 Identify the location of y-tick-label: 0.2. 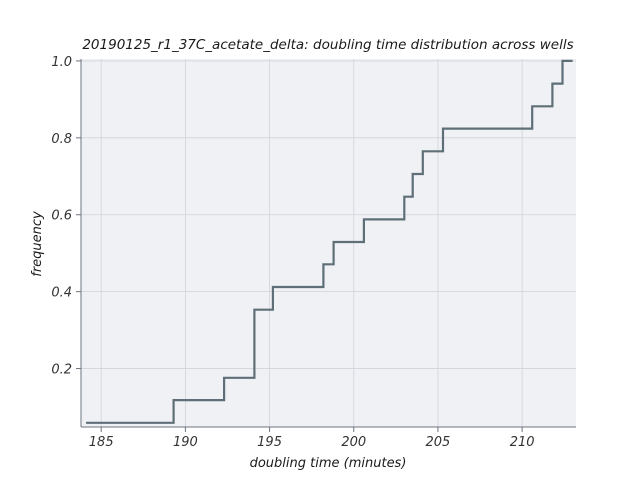
(61, 370).